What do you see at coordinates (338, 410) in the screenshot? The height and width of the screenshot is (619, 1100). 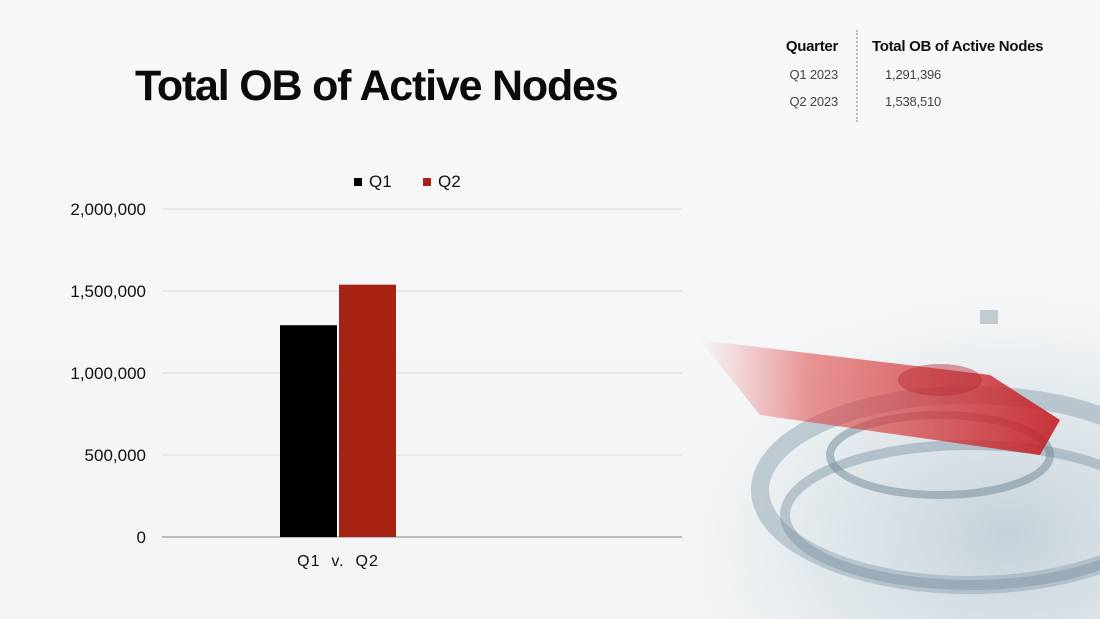 I see `bars` at bounding box center [338, 410].